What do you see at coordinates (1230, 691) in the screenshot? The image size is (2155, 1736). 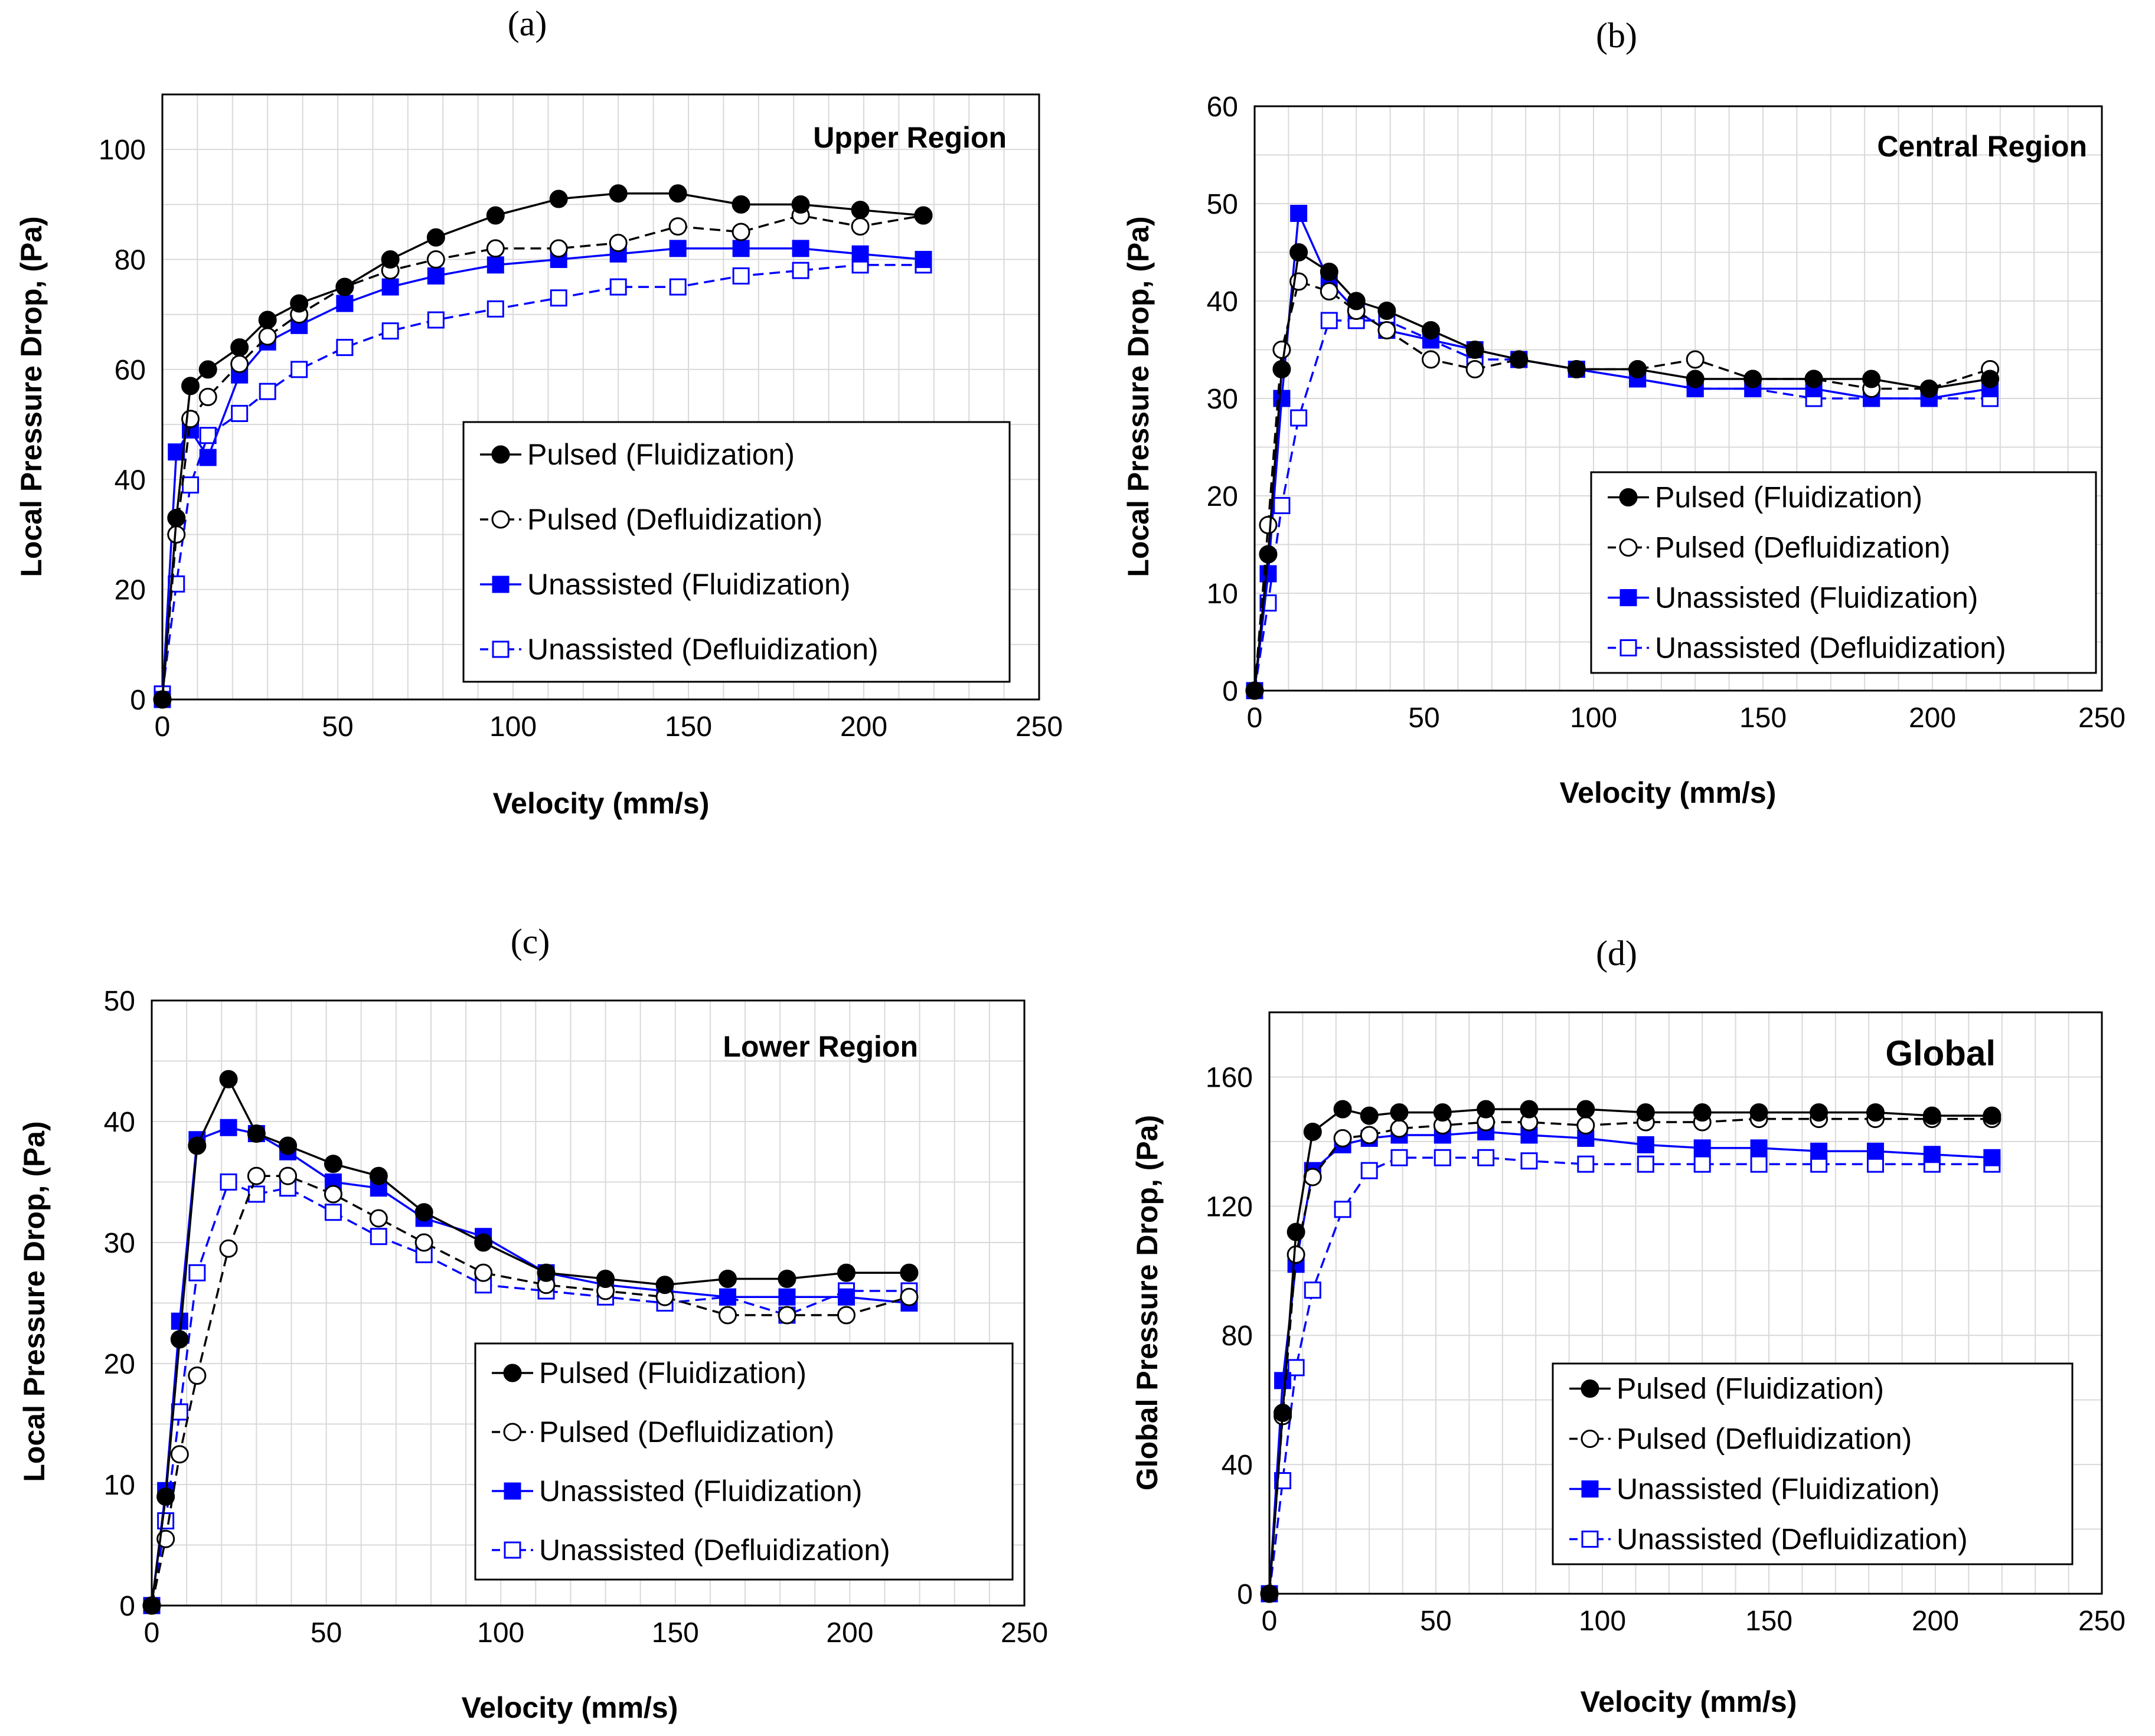 I see `y-tick-label: 0` at bounding box center [1230, 691].